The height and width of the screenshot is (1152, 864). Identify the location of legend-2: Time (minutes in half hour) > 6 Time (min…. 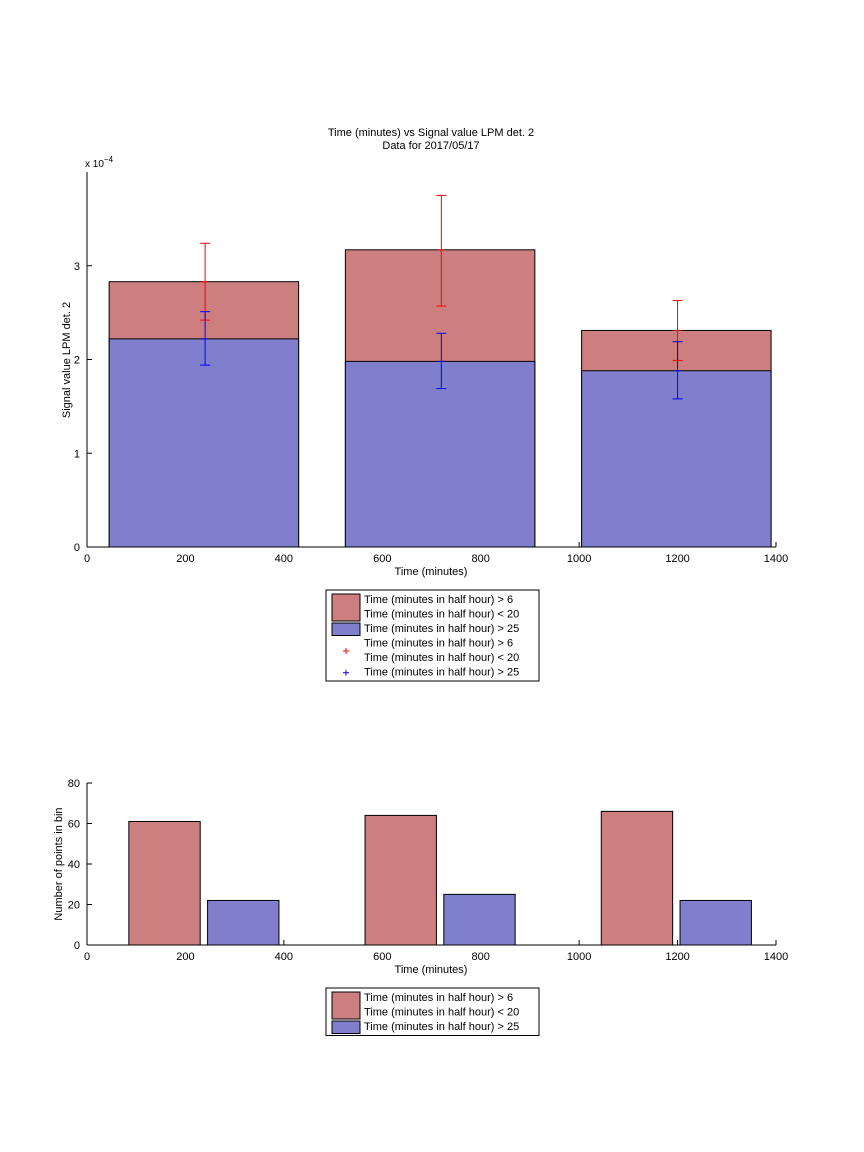
(432, 1011).